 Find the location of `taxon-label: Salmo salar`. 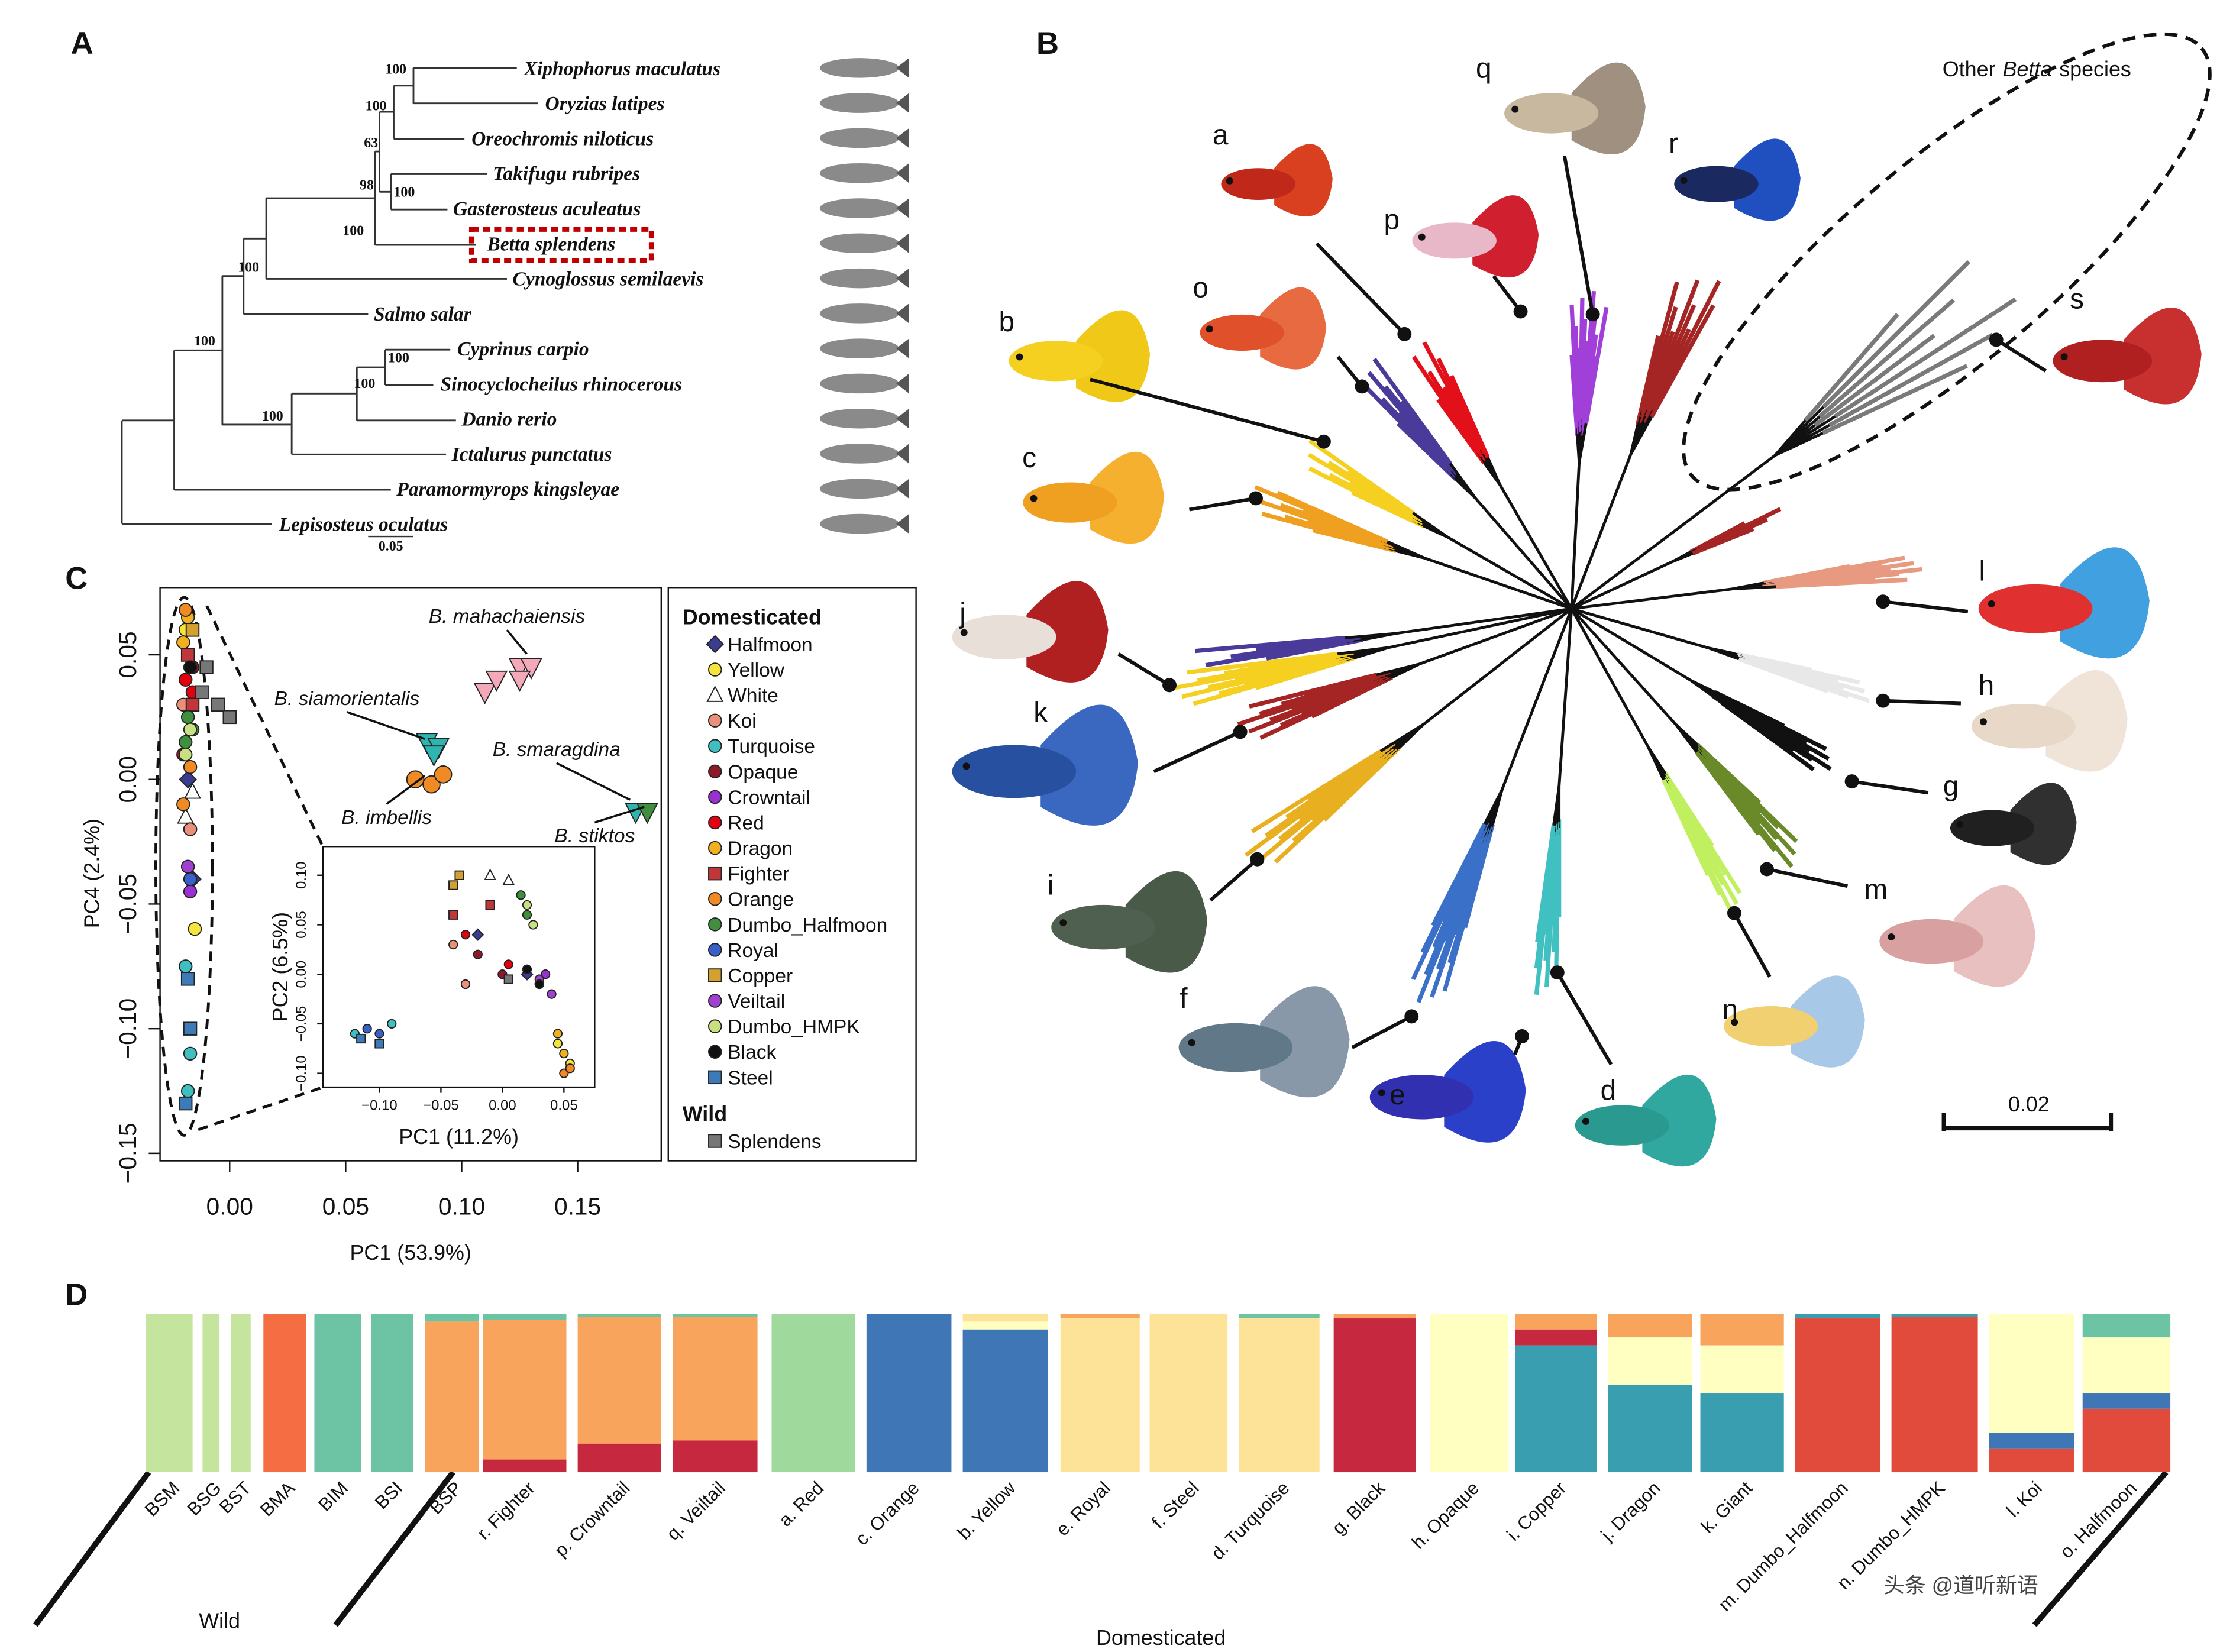

taxon-label: Salmo salar is located at coordinates (423, 314).